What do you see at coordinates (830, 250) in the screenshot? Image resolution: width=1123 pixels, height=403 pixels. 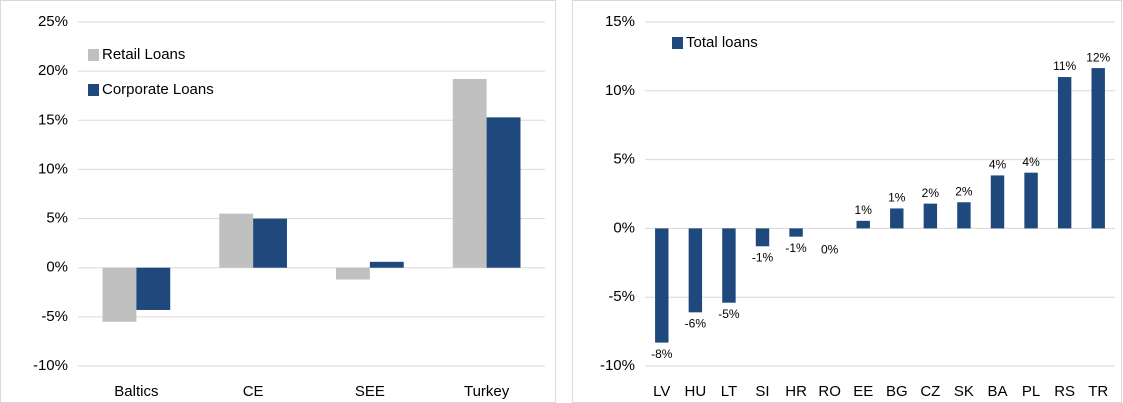 I see `value-label: 0%` at bounding box center [830, 250].